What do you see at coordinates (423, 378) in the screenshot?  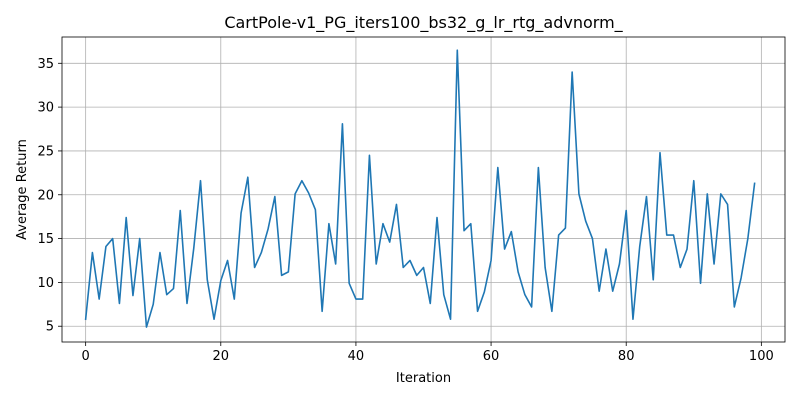 I see `x-axis-title: Iteration` at bounding box center [423, 378].